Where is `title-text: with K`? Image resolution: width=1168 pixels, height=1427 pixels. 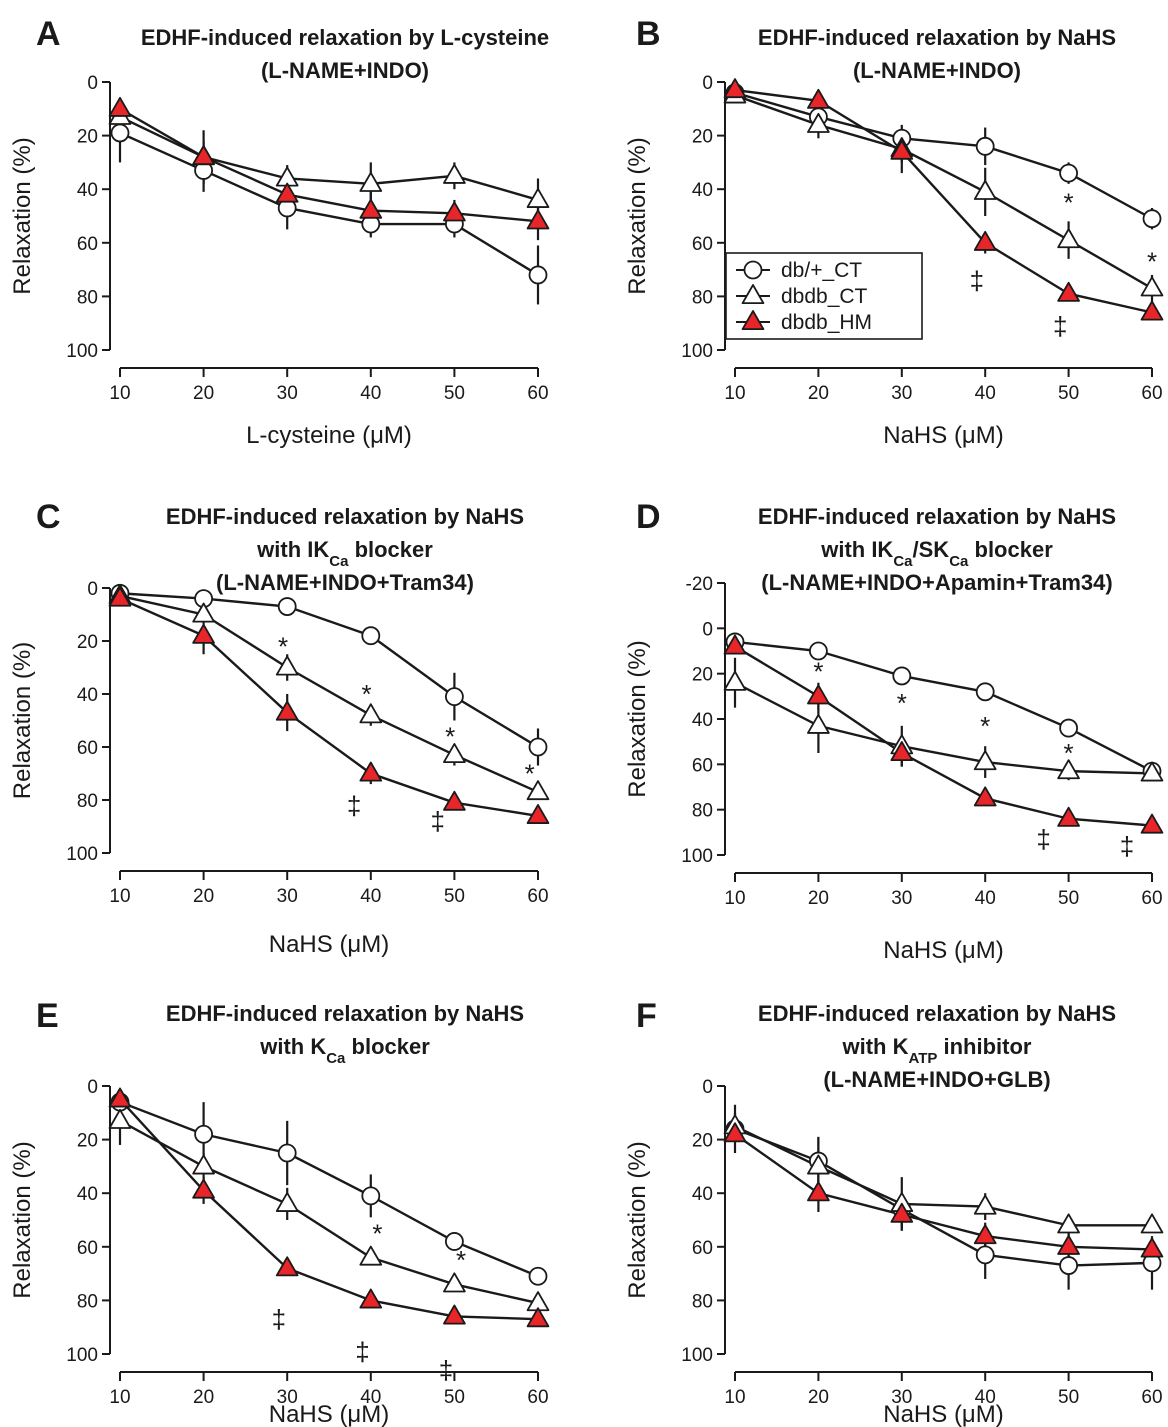 title-text: with K is located at coordinates (875, 1046).